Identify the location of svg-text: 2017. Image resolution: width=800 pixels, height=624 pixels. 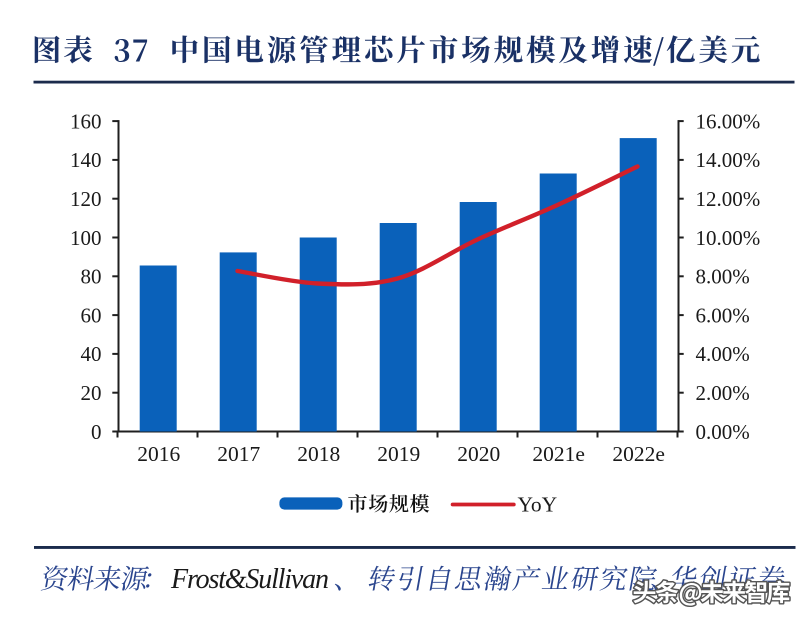
(238, 454).